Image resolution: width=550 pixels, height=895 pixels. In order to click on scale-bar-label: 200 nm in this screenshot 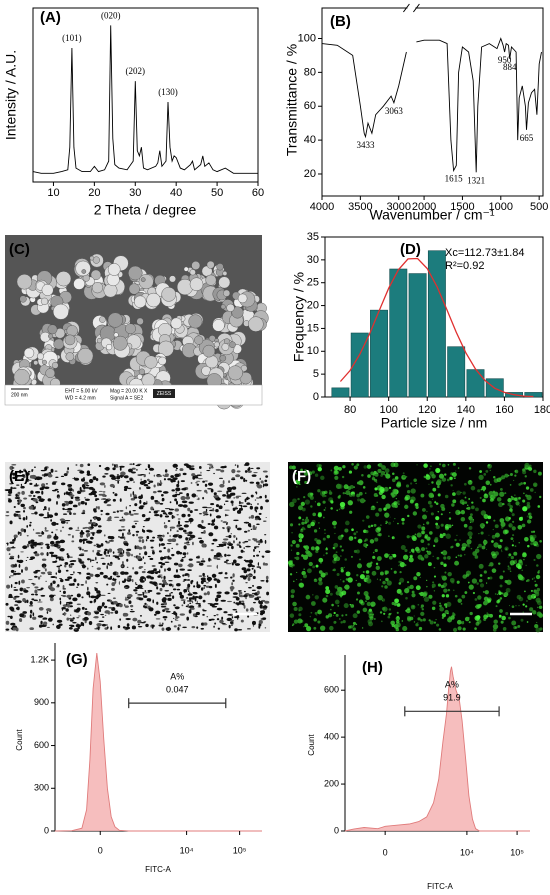, I will do `click(19, 395)`.